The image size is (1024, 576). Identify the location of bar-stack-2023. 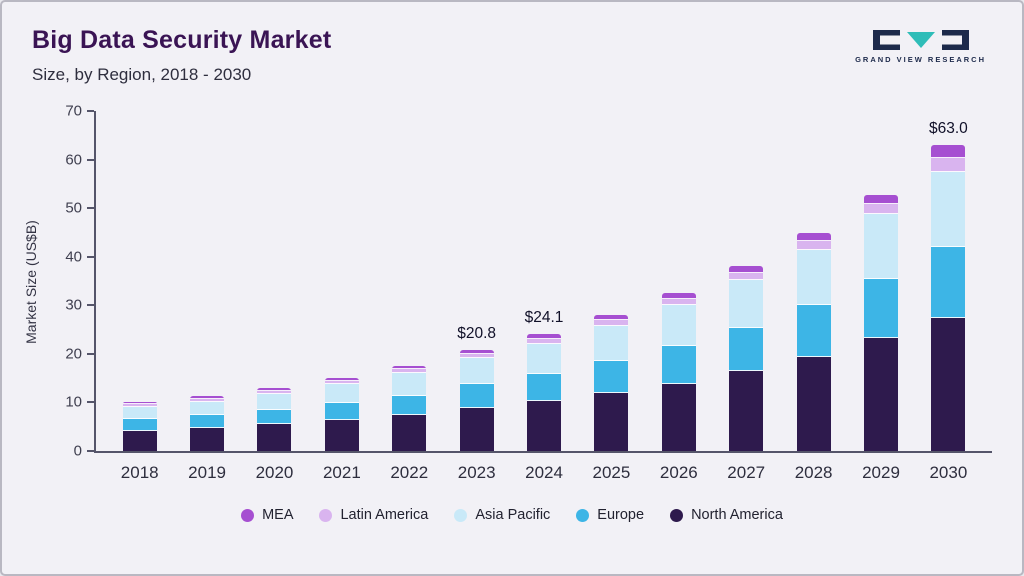
(476, 400).